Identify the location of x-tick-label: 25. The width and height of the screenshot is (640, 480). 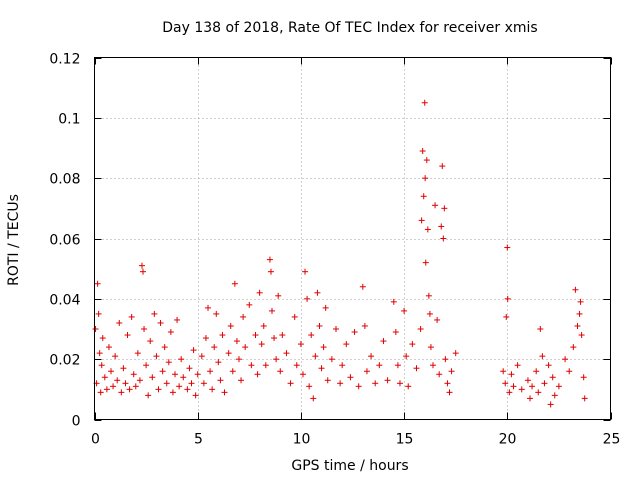
(612, 440).